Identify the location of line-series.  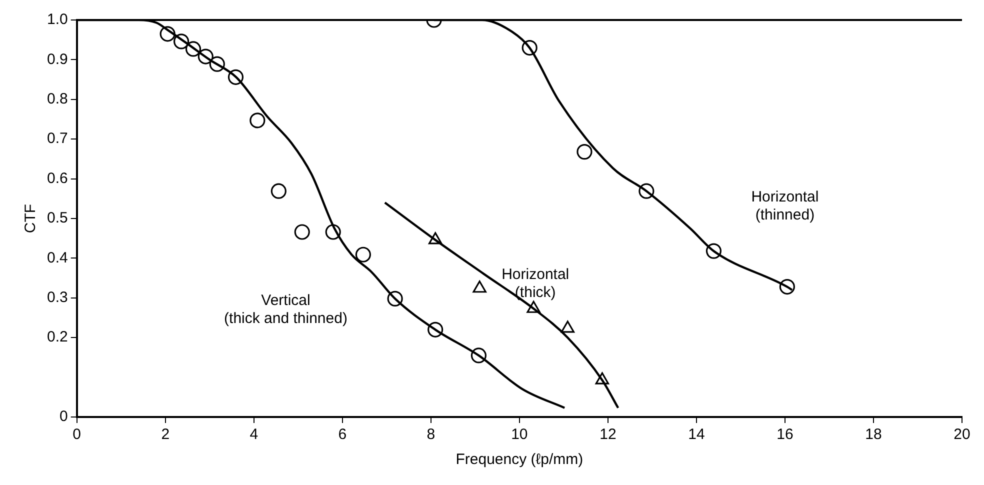
(502, 305).